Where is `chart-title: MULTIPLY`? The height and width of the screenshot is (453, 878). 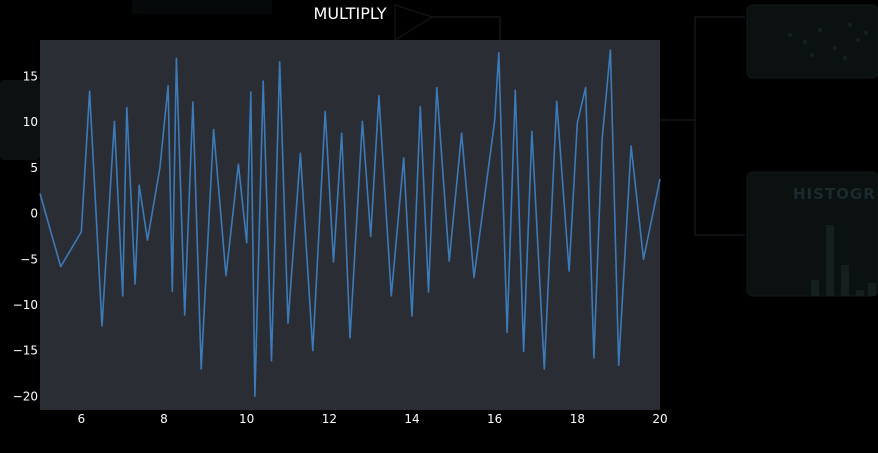
chart-title: MULTIPLY is located at coordinates (350, 13).